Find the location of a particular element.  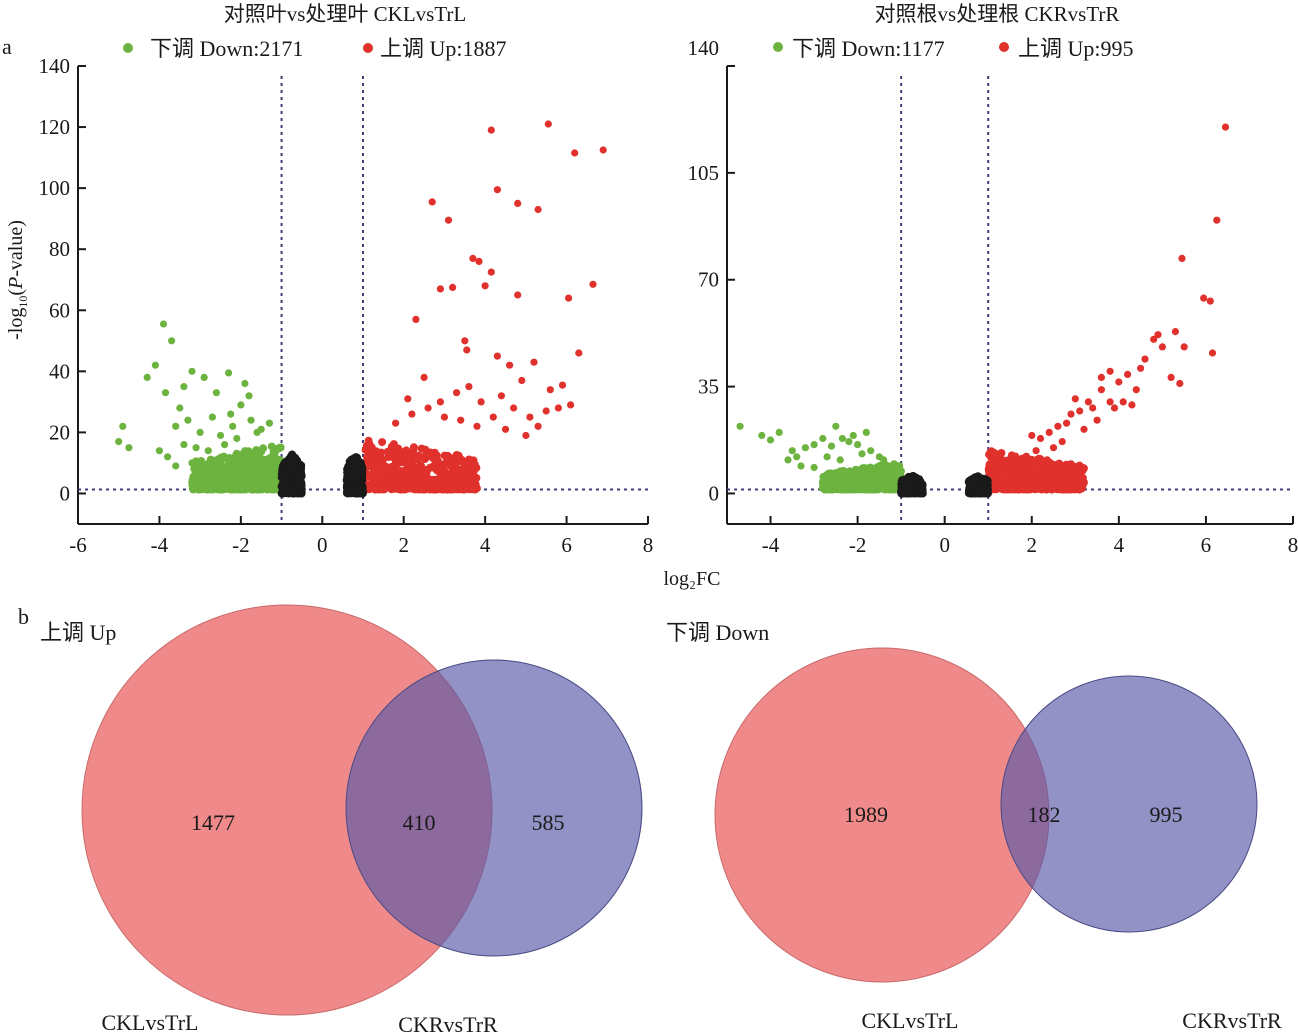

venn-title: 上调 Up is located at coordinates (78, 632).